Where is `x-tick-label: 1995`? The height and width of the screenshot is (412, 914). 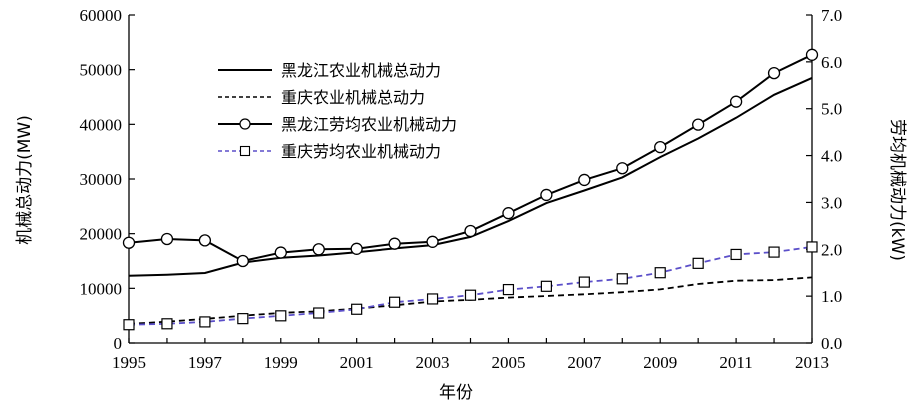
x-tick-label: 1995 is located at coordinates (129, 362).